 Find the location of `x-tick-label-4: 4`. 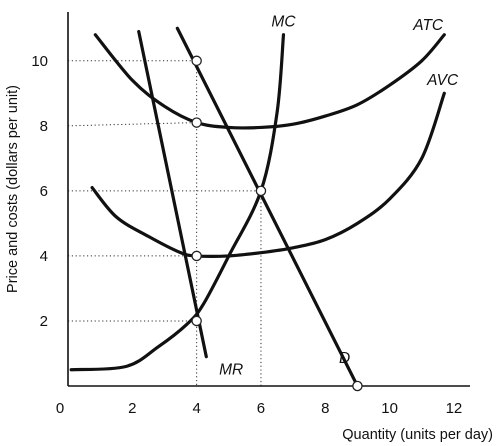

x-tick-label-4: 4 is located at coordinates (196, 408).